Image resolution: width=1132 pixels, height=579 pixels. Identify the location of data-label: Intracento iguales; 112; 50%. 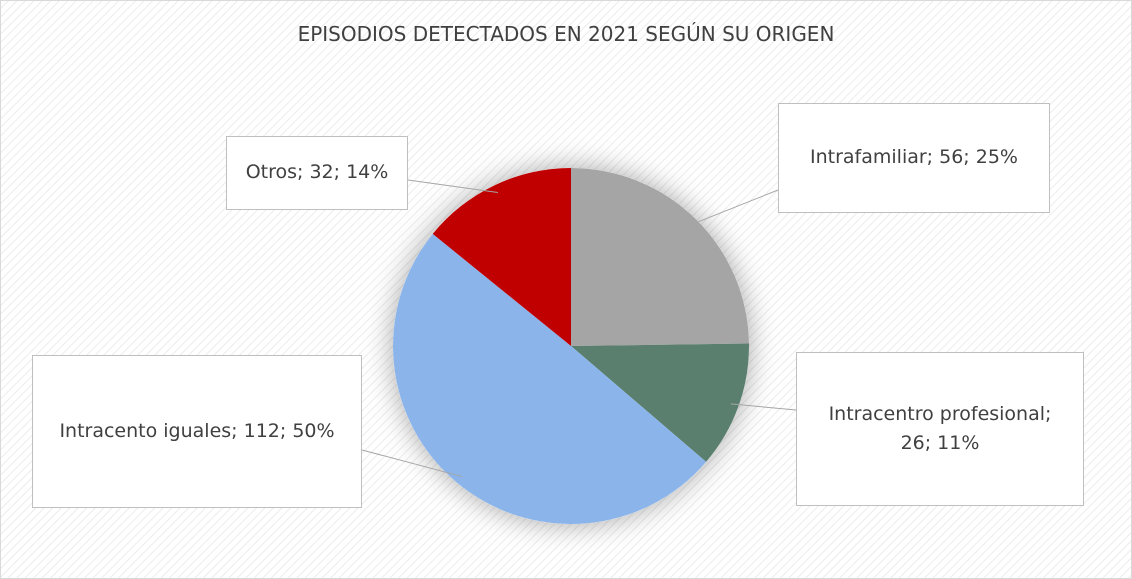
(197, 431).